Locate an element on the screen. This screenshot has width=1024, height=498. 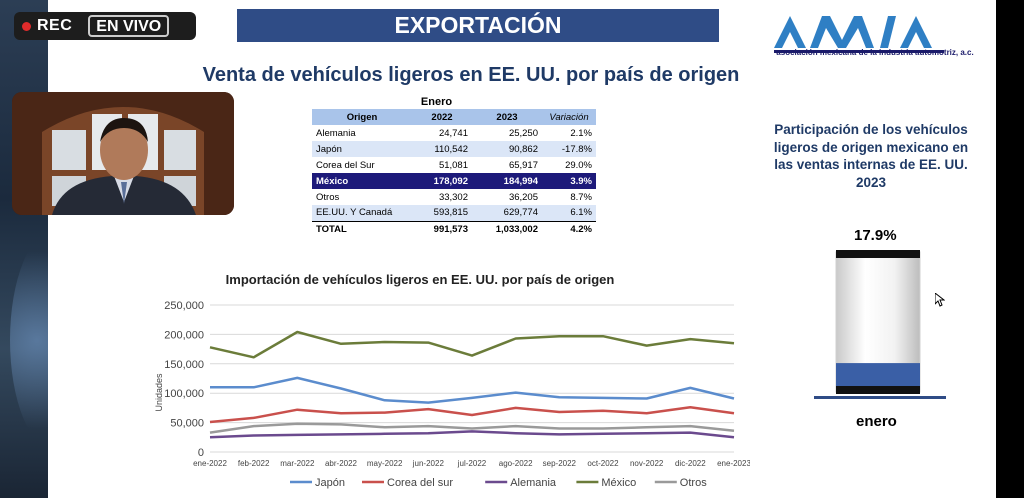
table-header-row: Origen 2022 2023 Variación is located at coordinates (454, 117).